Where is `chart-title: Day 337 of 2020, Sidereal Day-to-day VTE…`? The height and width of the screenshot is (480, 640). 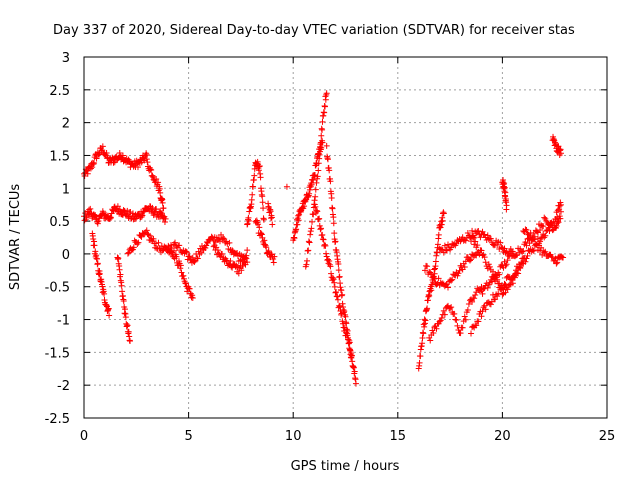
chart-title: Day 337 of 2020, Sidereal Day-to-day VTE… is located at coordinates (314, 30).